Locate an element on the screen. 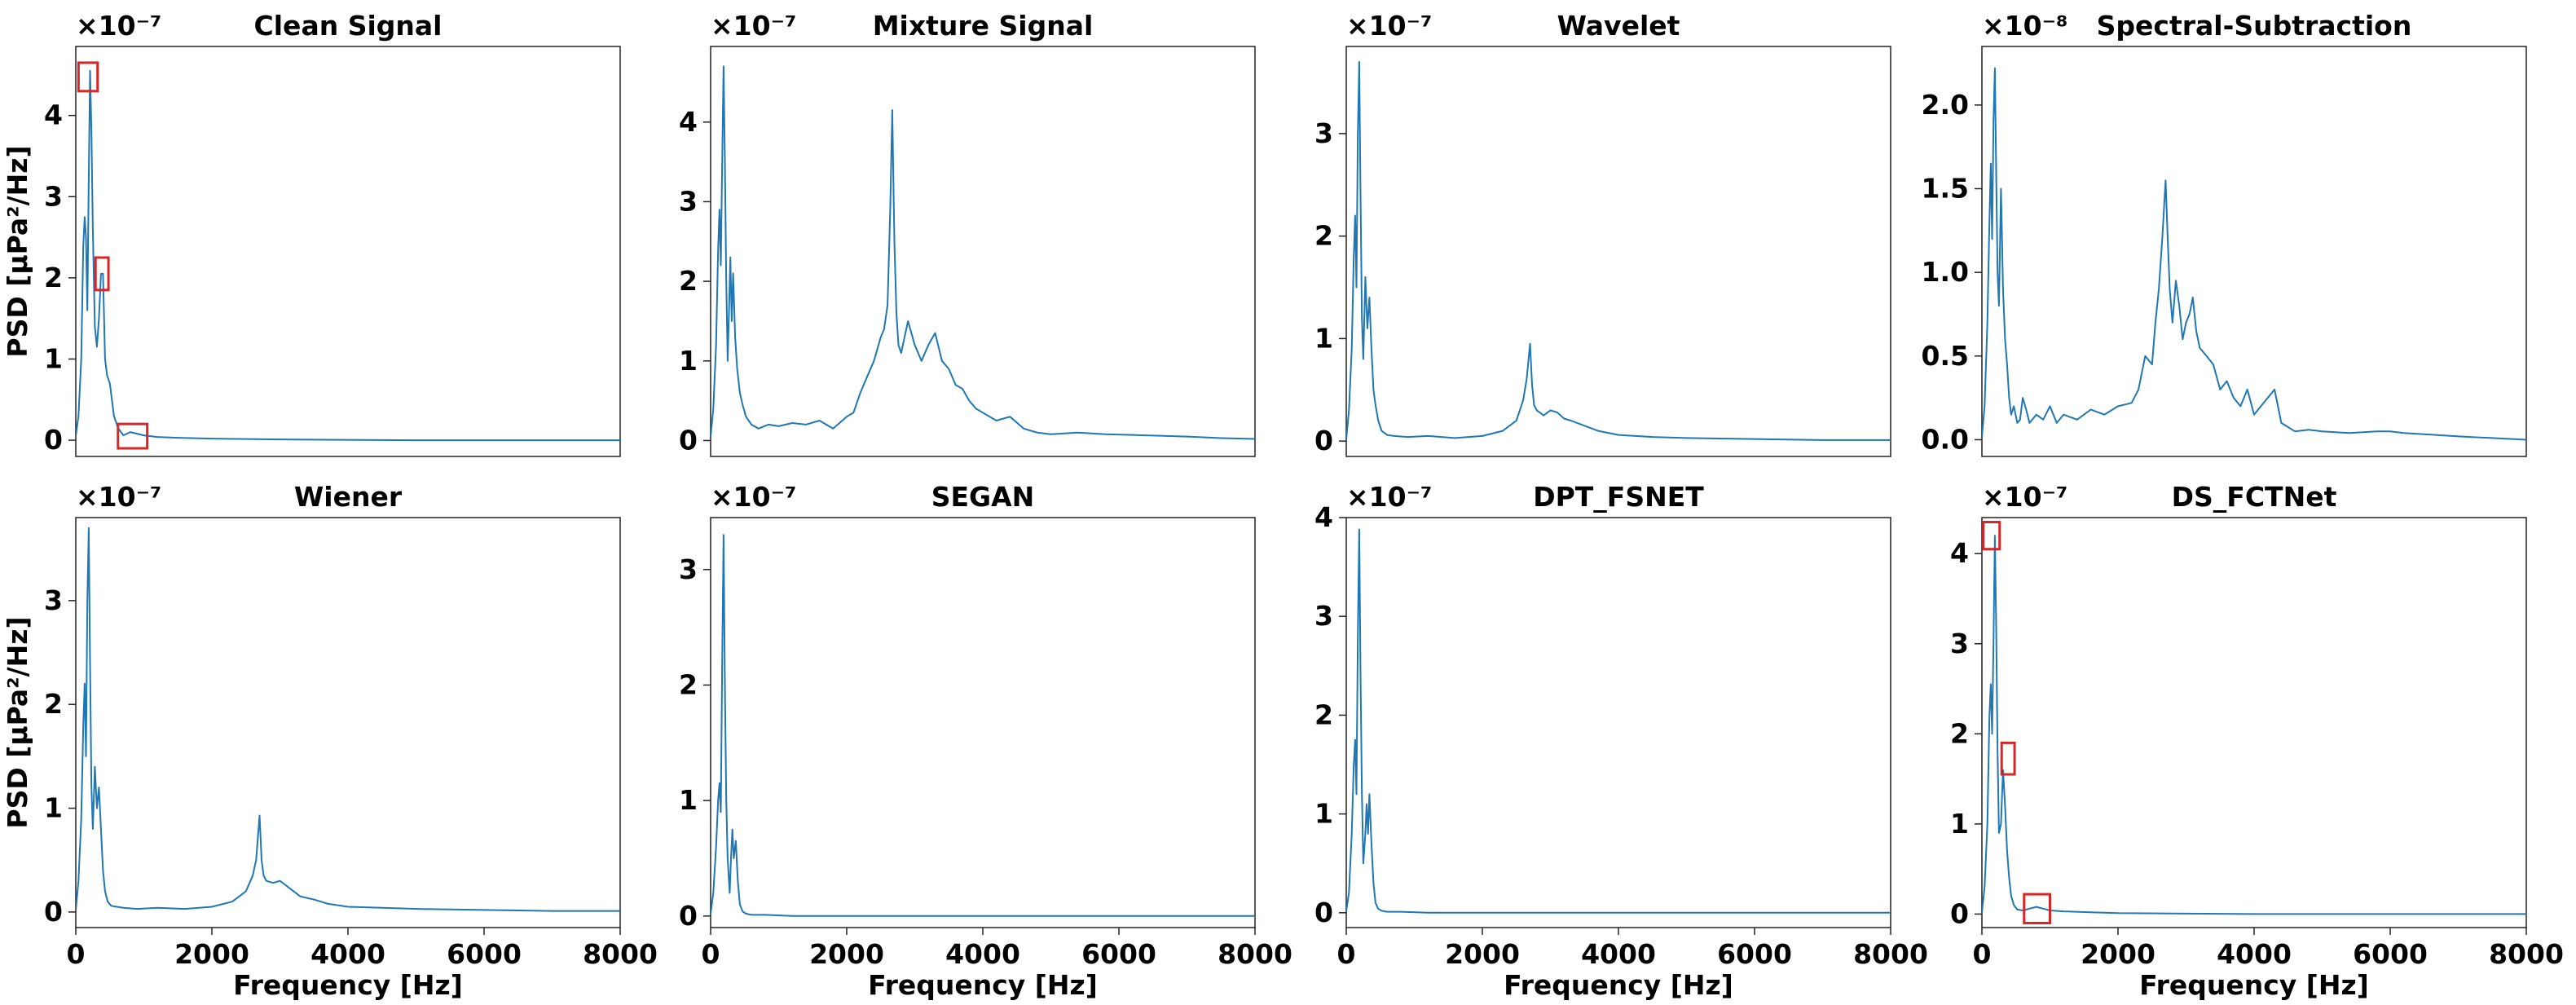 Image resolution: width=2576 pixels, height=1005 pixels. subplot-2: Mixture Signal ×10⁻⁷ 0 1 2 3 4 is located at coordinates (968, 233).